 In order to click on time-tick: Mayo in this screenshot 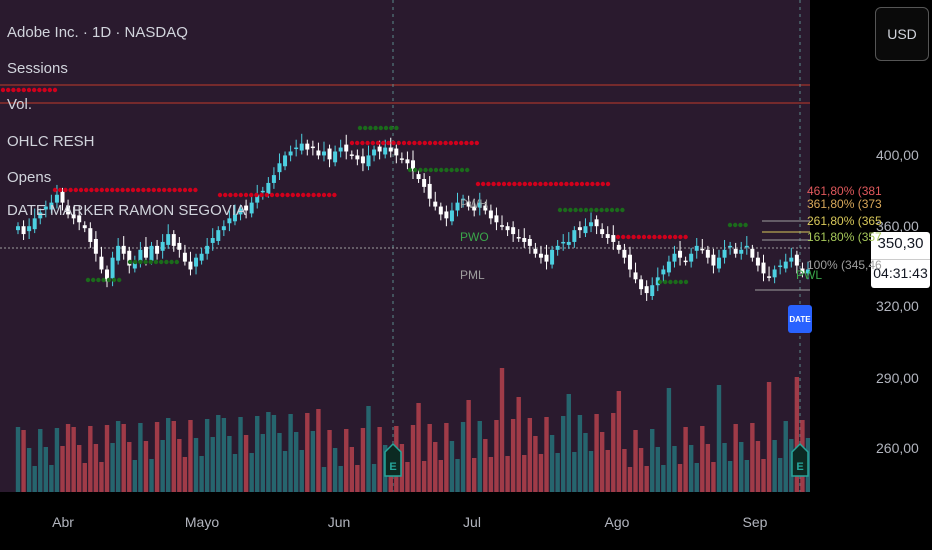, I will do `click(202, 522)`.